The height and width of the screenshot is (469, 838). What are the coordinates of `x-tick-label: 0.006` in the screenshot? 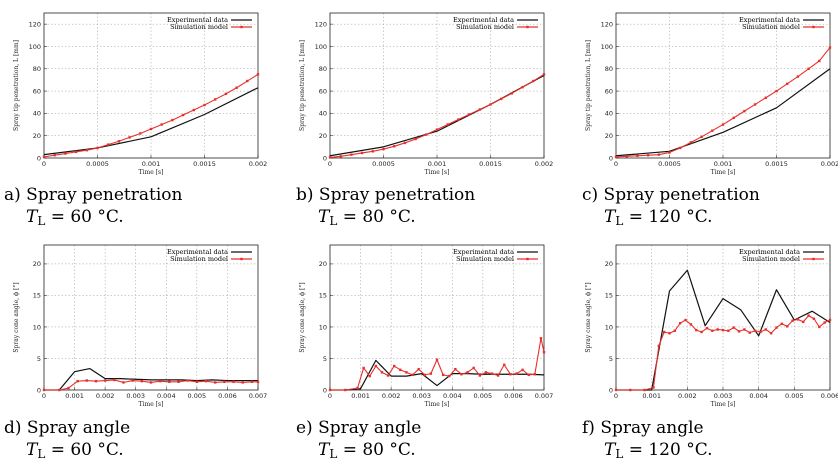 It's located at (829, 396).